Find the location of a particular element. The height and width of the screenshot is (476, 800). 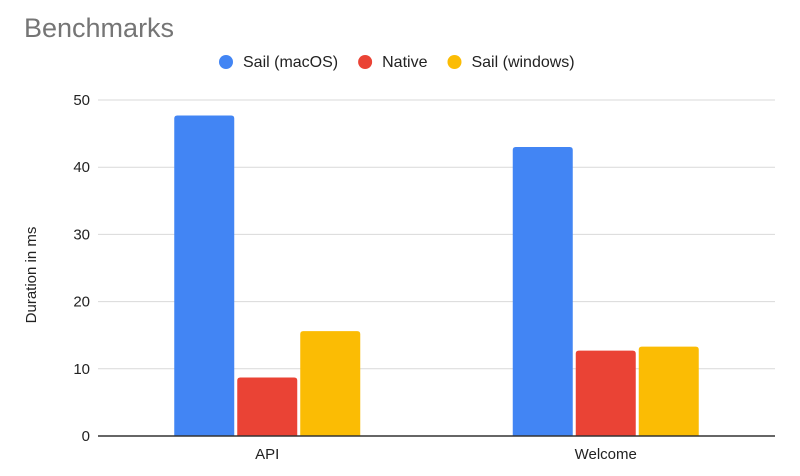

y-tick-label: 10 is located at coordinates (81, 369).